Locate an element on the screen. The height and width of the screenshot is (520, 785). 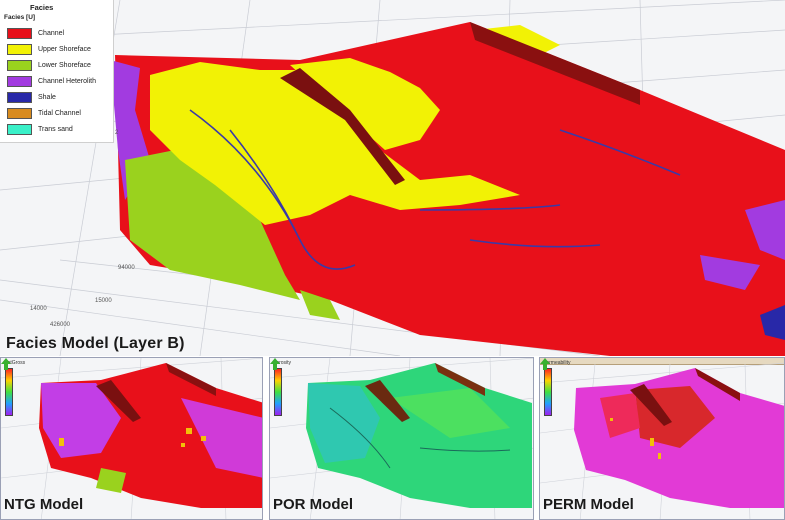
por-streaks is located at coordinates (420, 438).